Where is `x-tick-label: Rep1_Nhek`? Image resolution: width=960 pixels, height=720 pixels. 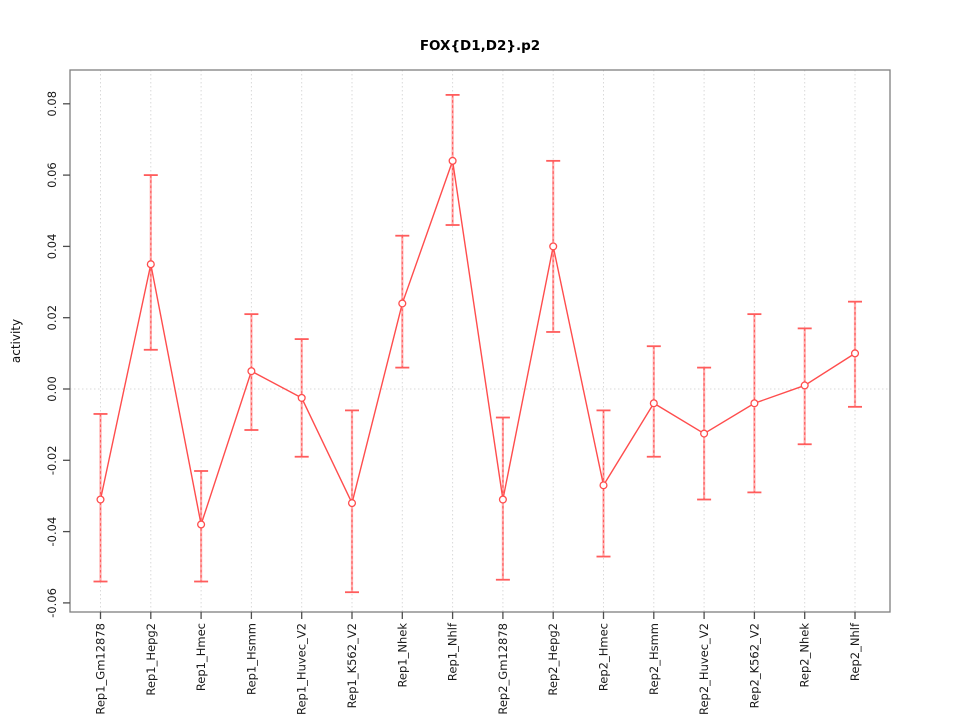 x-tick-label: Rep1_Nhek is located at coordinates (402, 655).